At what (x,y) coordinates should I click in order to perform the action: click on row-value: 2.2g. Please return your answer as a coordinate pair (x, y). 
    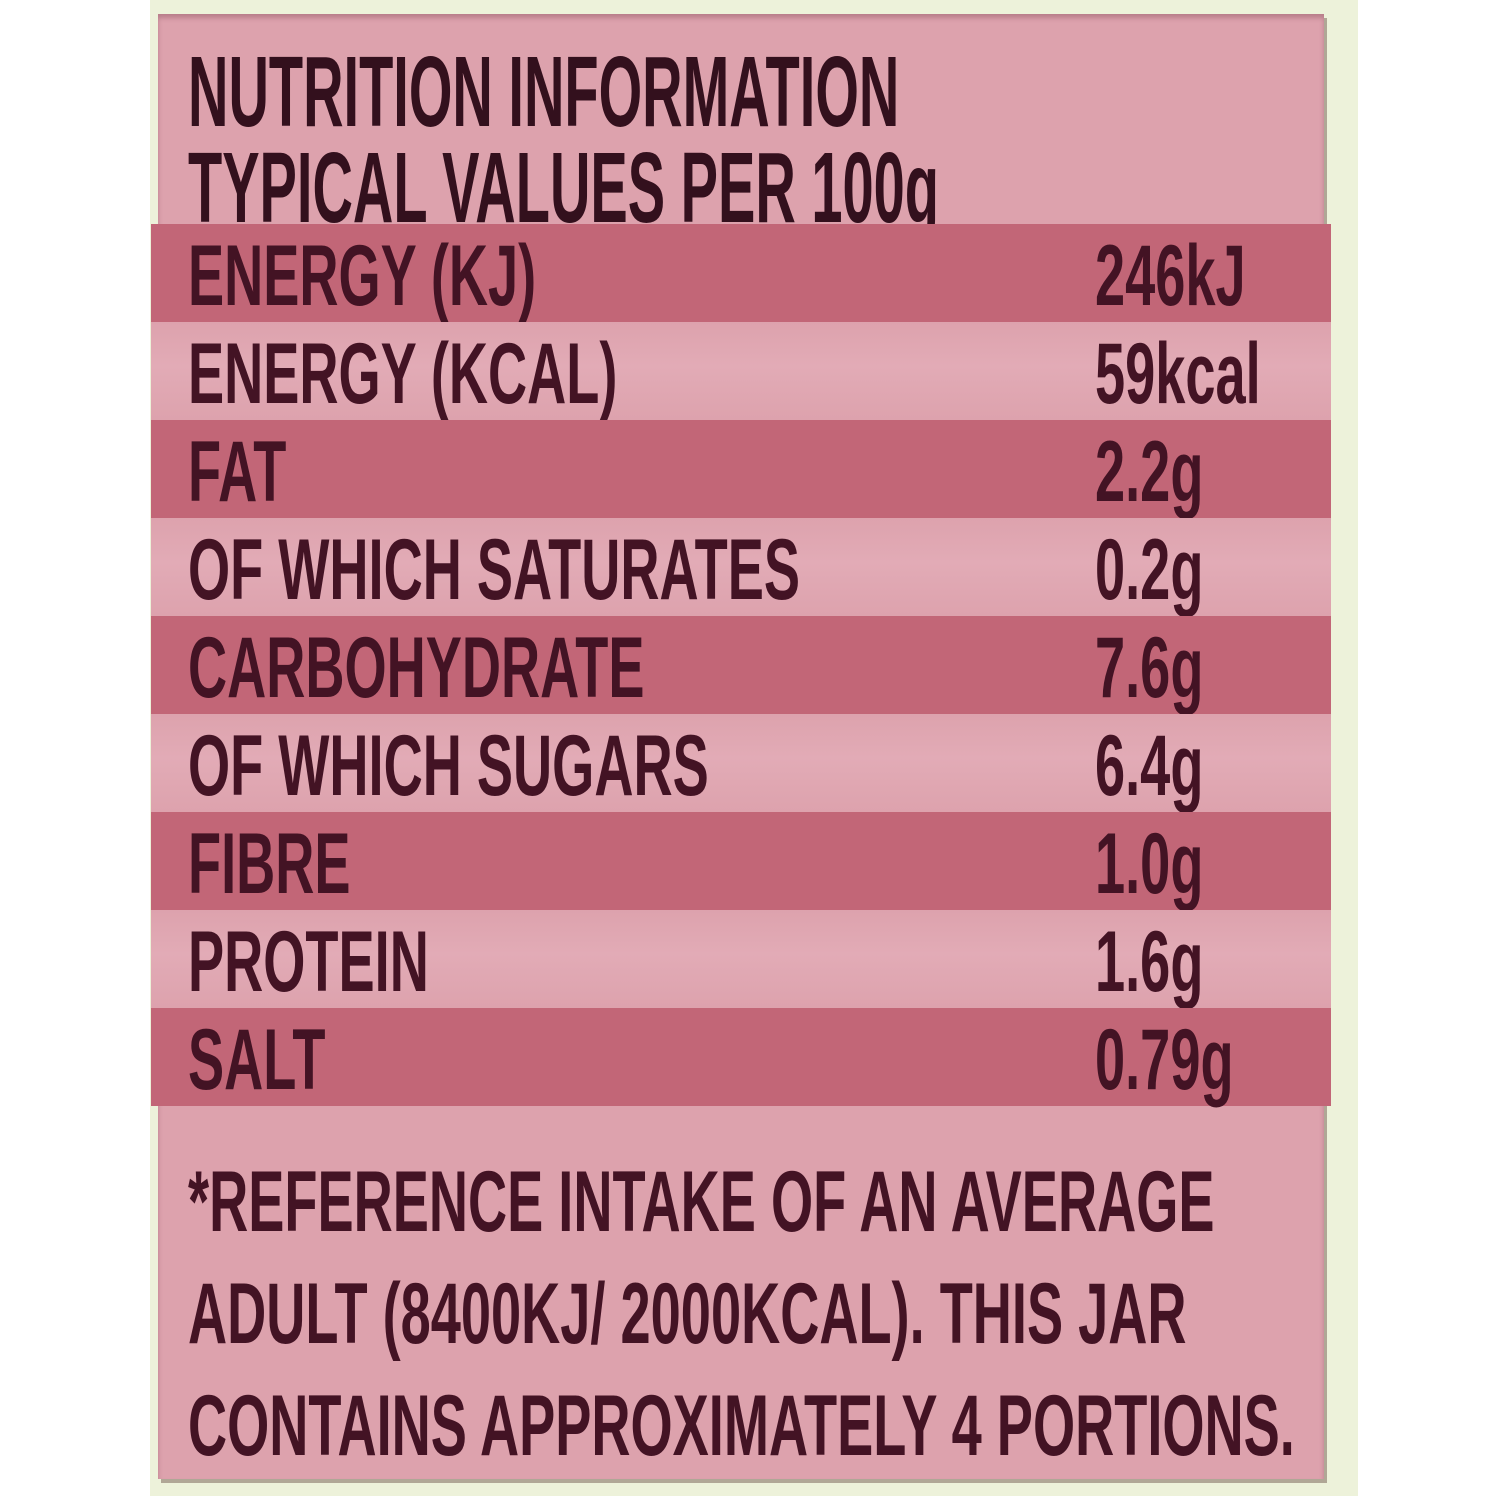
    Looking at the image, I should click on (1149, 472).